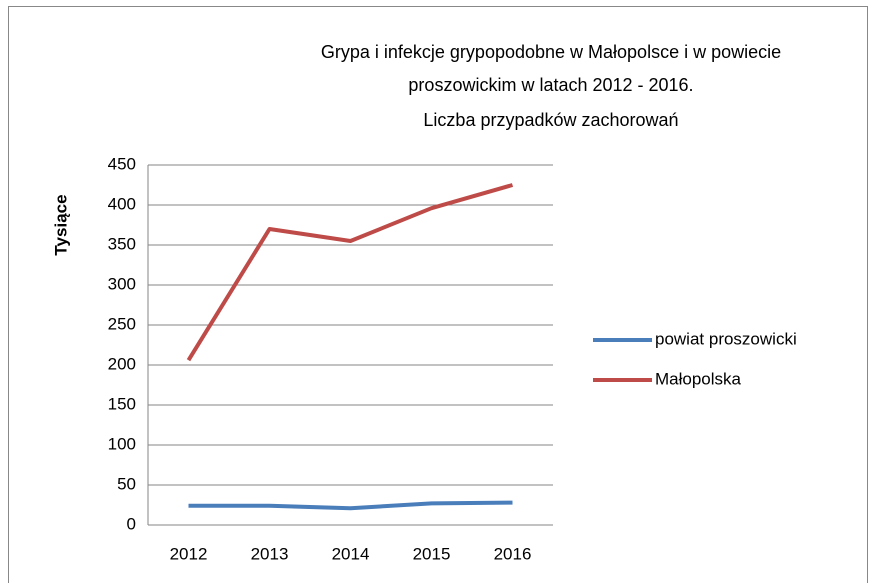 Image resolution: width=876 pixels, height=583 pixels. Describe the element at coordinates (122, 403) in the screenshot. I see `y-tick-label: 150` at that location.